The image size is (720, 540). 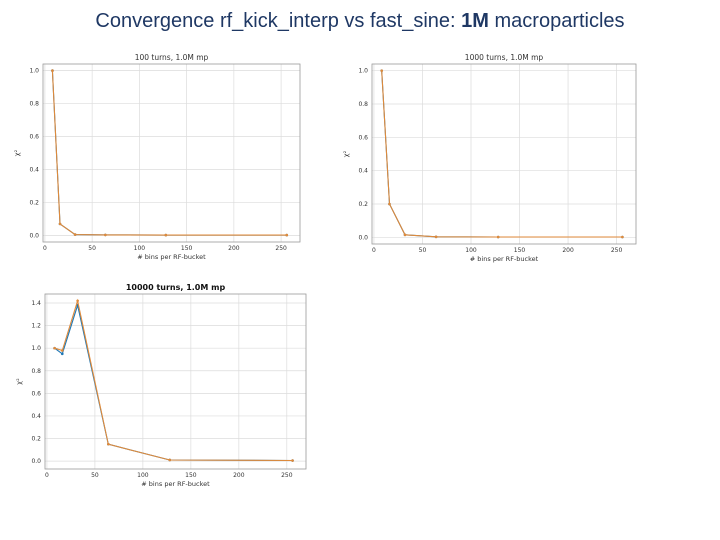 What do you see at coordinates (475, 21) in the screenshot?
I see `slide-title-bold: 1M` at bounding box center [475, 21].